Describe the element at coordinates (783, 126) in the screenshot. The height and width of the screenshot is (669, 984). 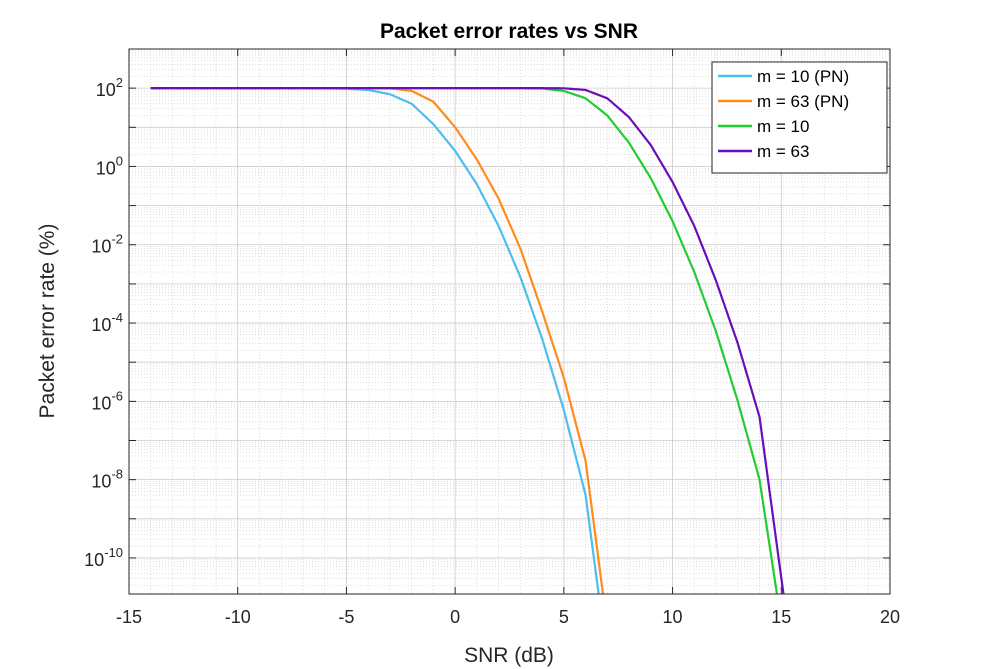
I see `legend-label: m = 10` at that location.